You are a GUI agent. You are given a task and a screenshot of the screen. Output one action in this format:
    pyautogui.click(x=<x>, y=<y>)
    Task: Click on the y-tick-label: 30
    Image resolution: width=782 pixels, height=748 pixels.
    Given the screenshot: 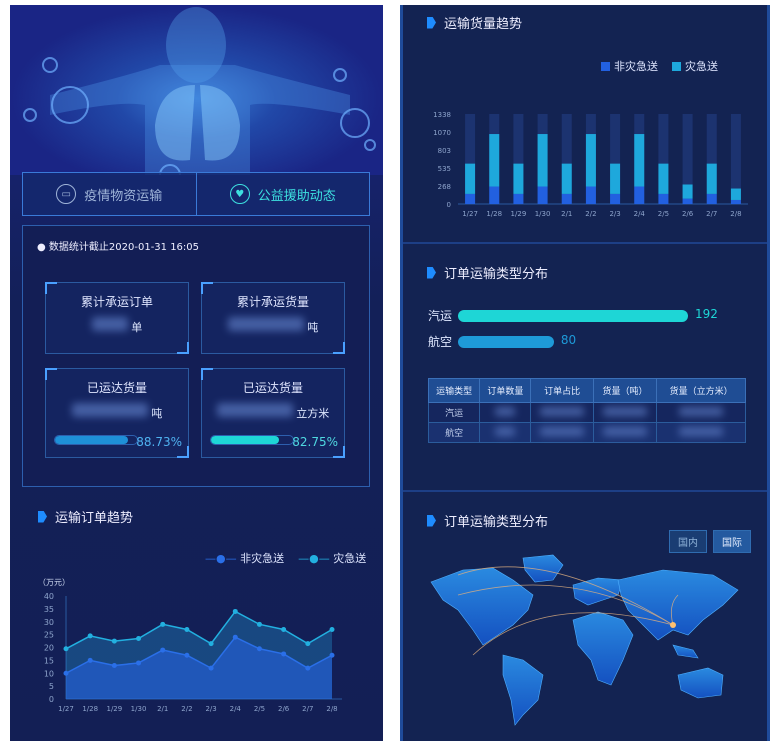 What is the action you would take?
    pyautogui.click(x=49, y=622)
    